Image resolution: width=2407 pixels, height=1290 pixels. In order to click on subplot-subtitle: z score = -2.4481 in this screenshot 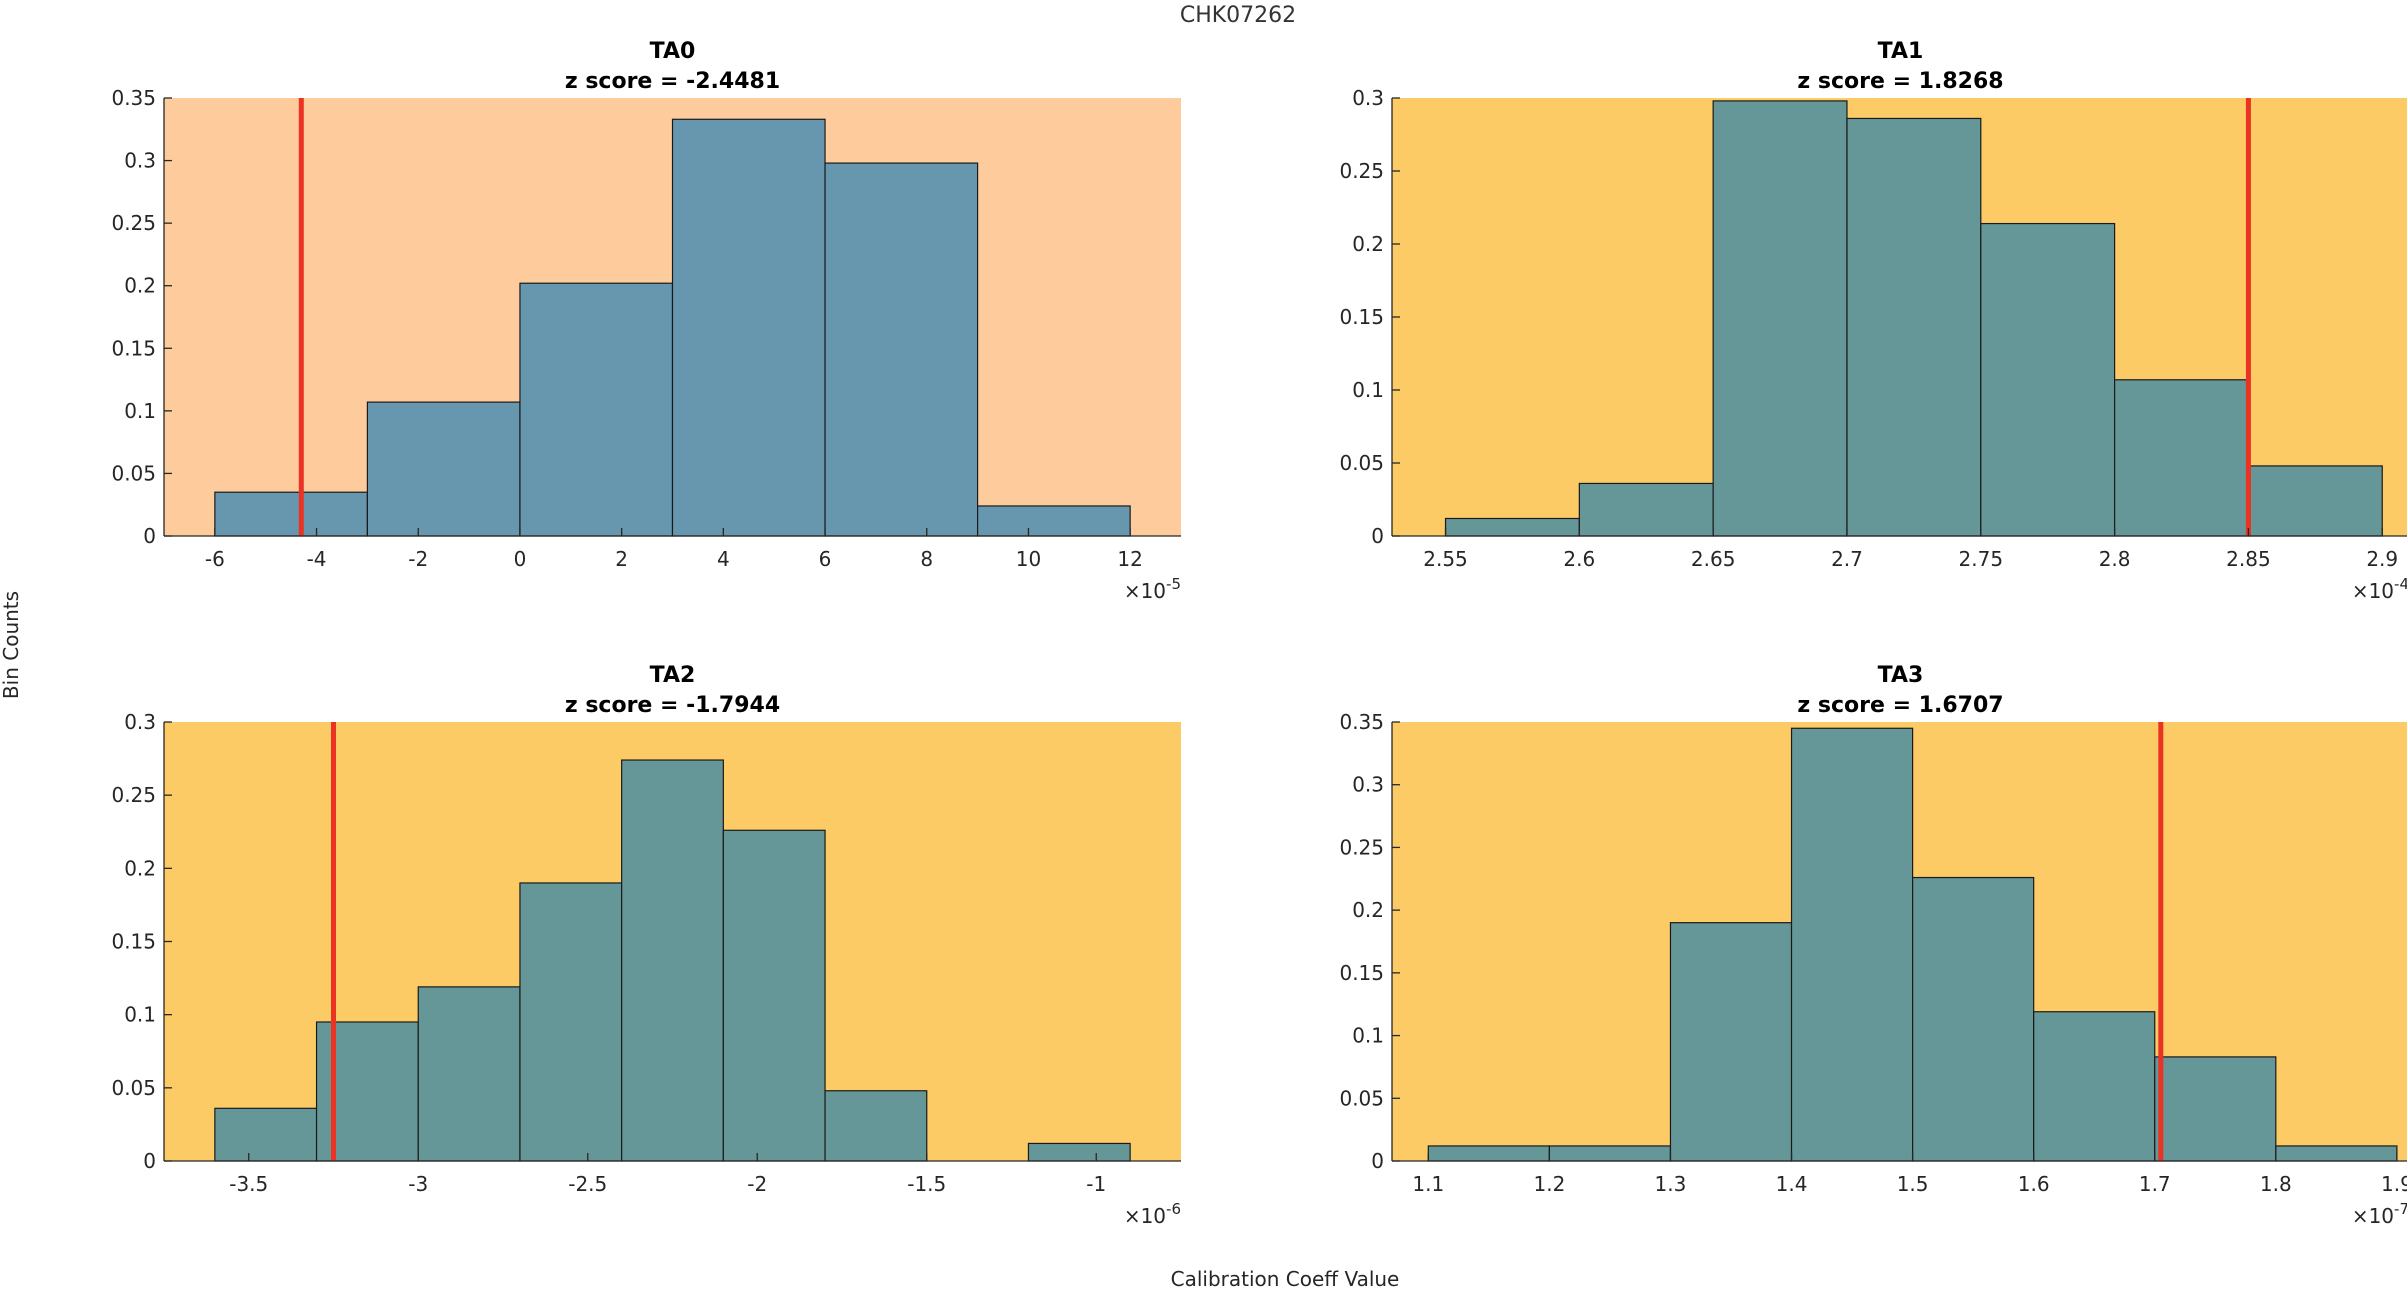, I will do `click(672, 81)`.